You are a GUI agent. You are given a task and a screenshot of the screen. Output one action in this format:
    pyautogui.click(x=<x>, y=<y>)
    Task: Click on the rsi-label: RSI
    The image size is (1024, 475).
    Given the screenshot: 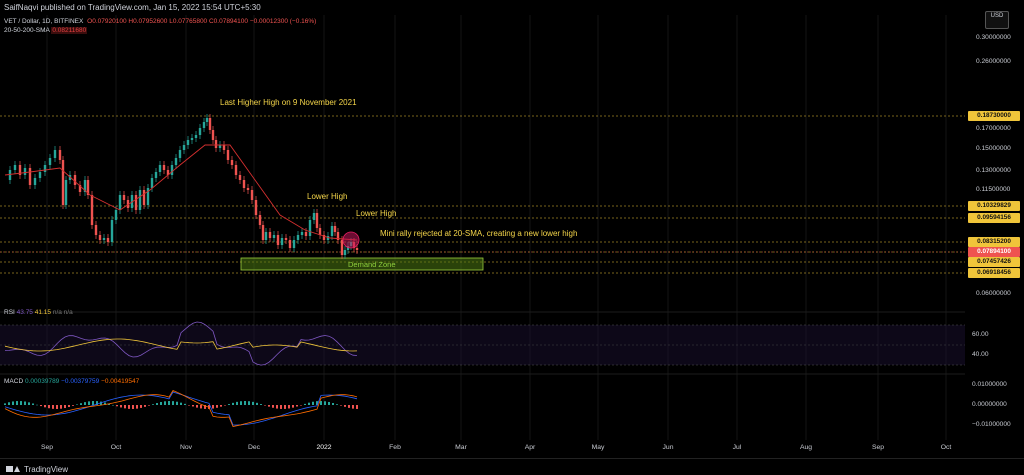 What is the action you would take?
    pyautogui.click(x=9, y=312)
    